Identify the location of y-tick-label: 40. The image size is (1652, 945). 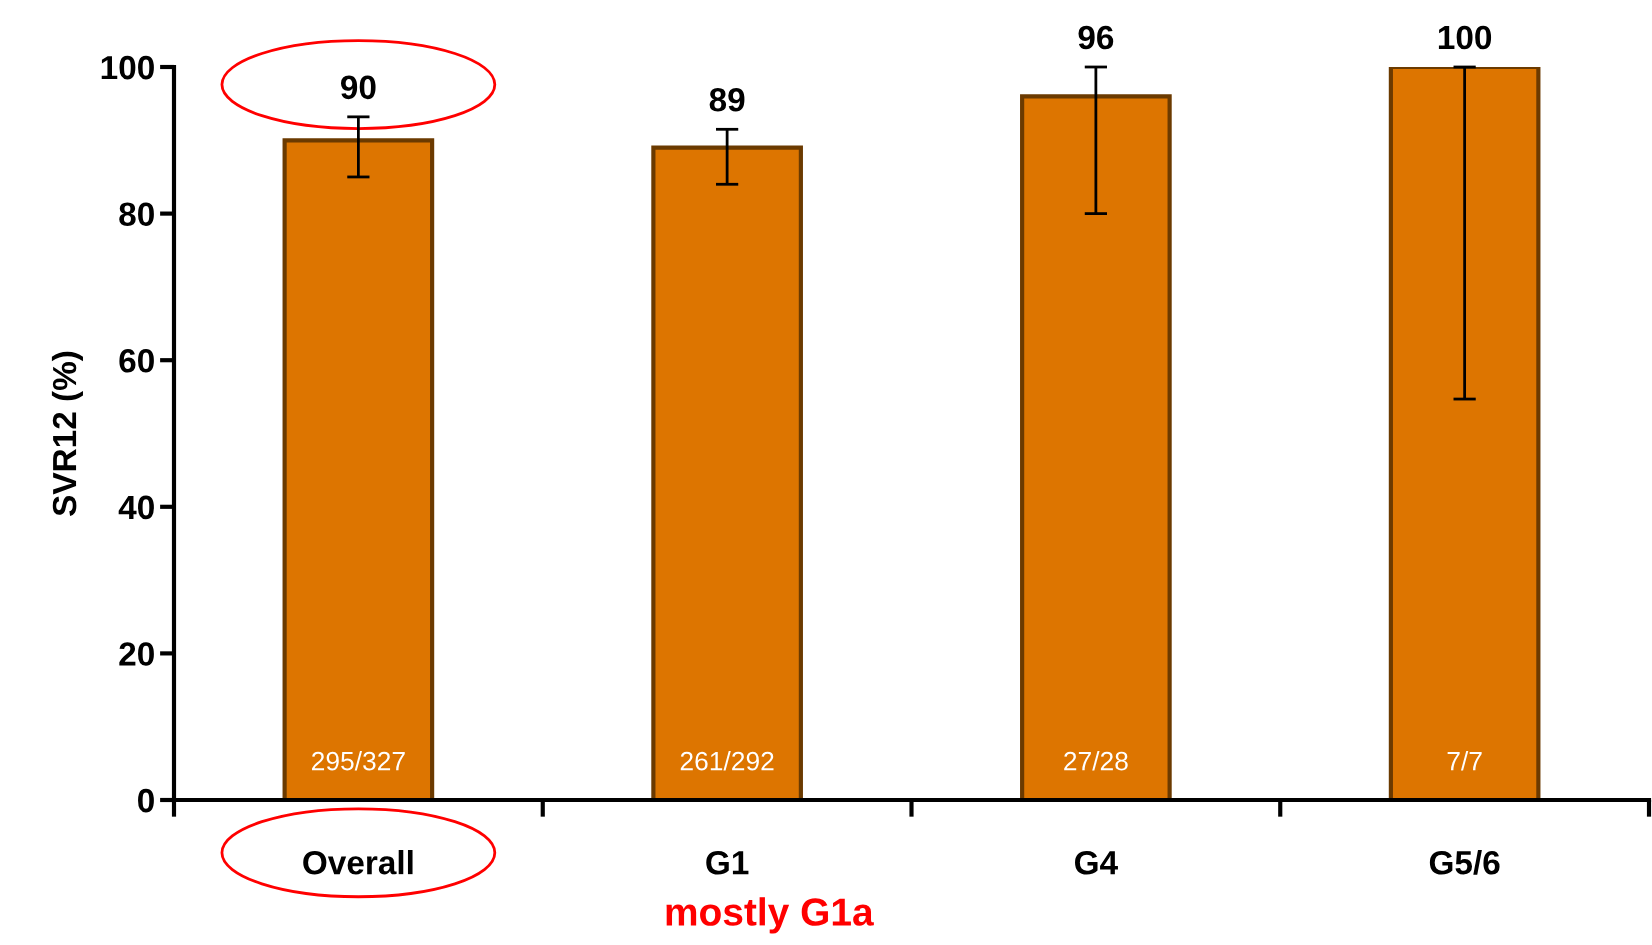
(136, 507).